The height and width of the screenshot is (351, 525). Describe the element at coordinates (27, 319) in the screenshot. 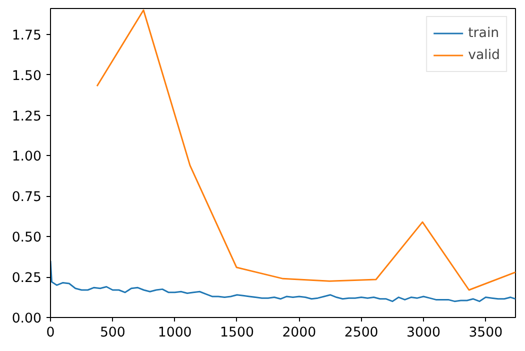

I see `y-tick-label: 0.00` at that location.